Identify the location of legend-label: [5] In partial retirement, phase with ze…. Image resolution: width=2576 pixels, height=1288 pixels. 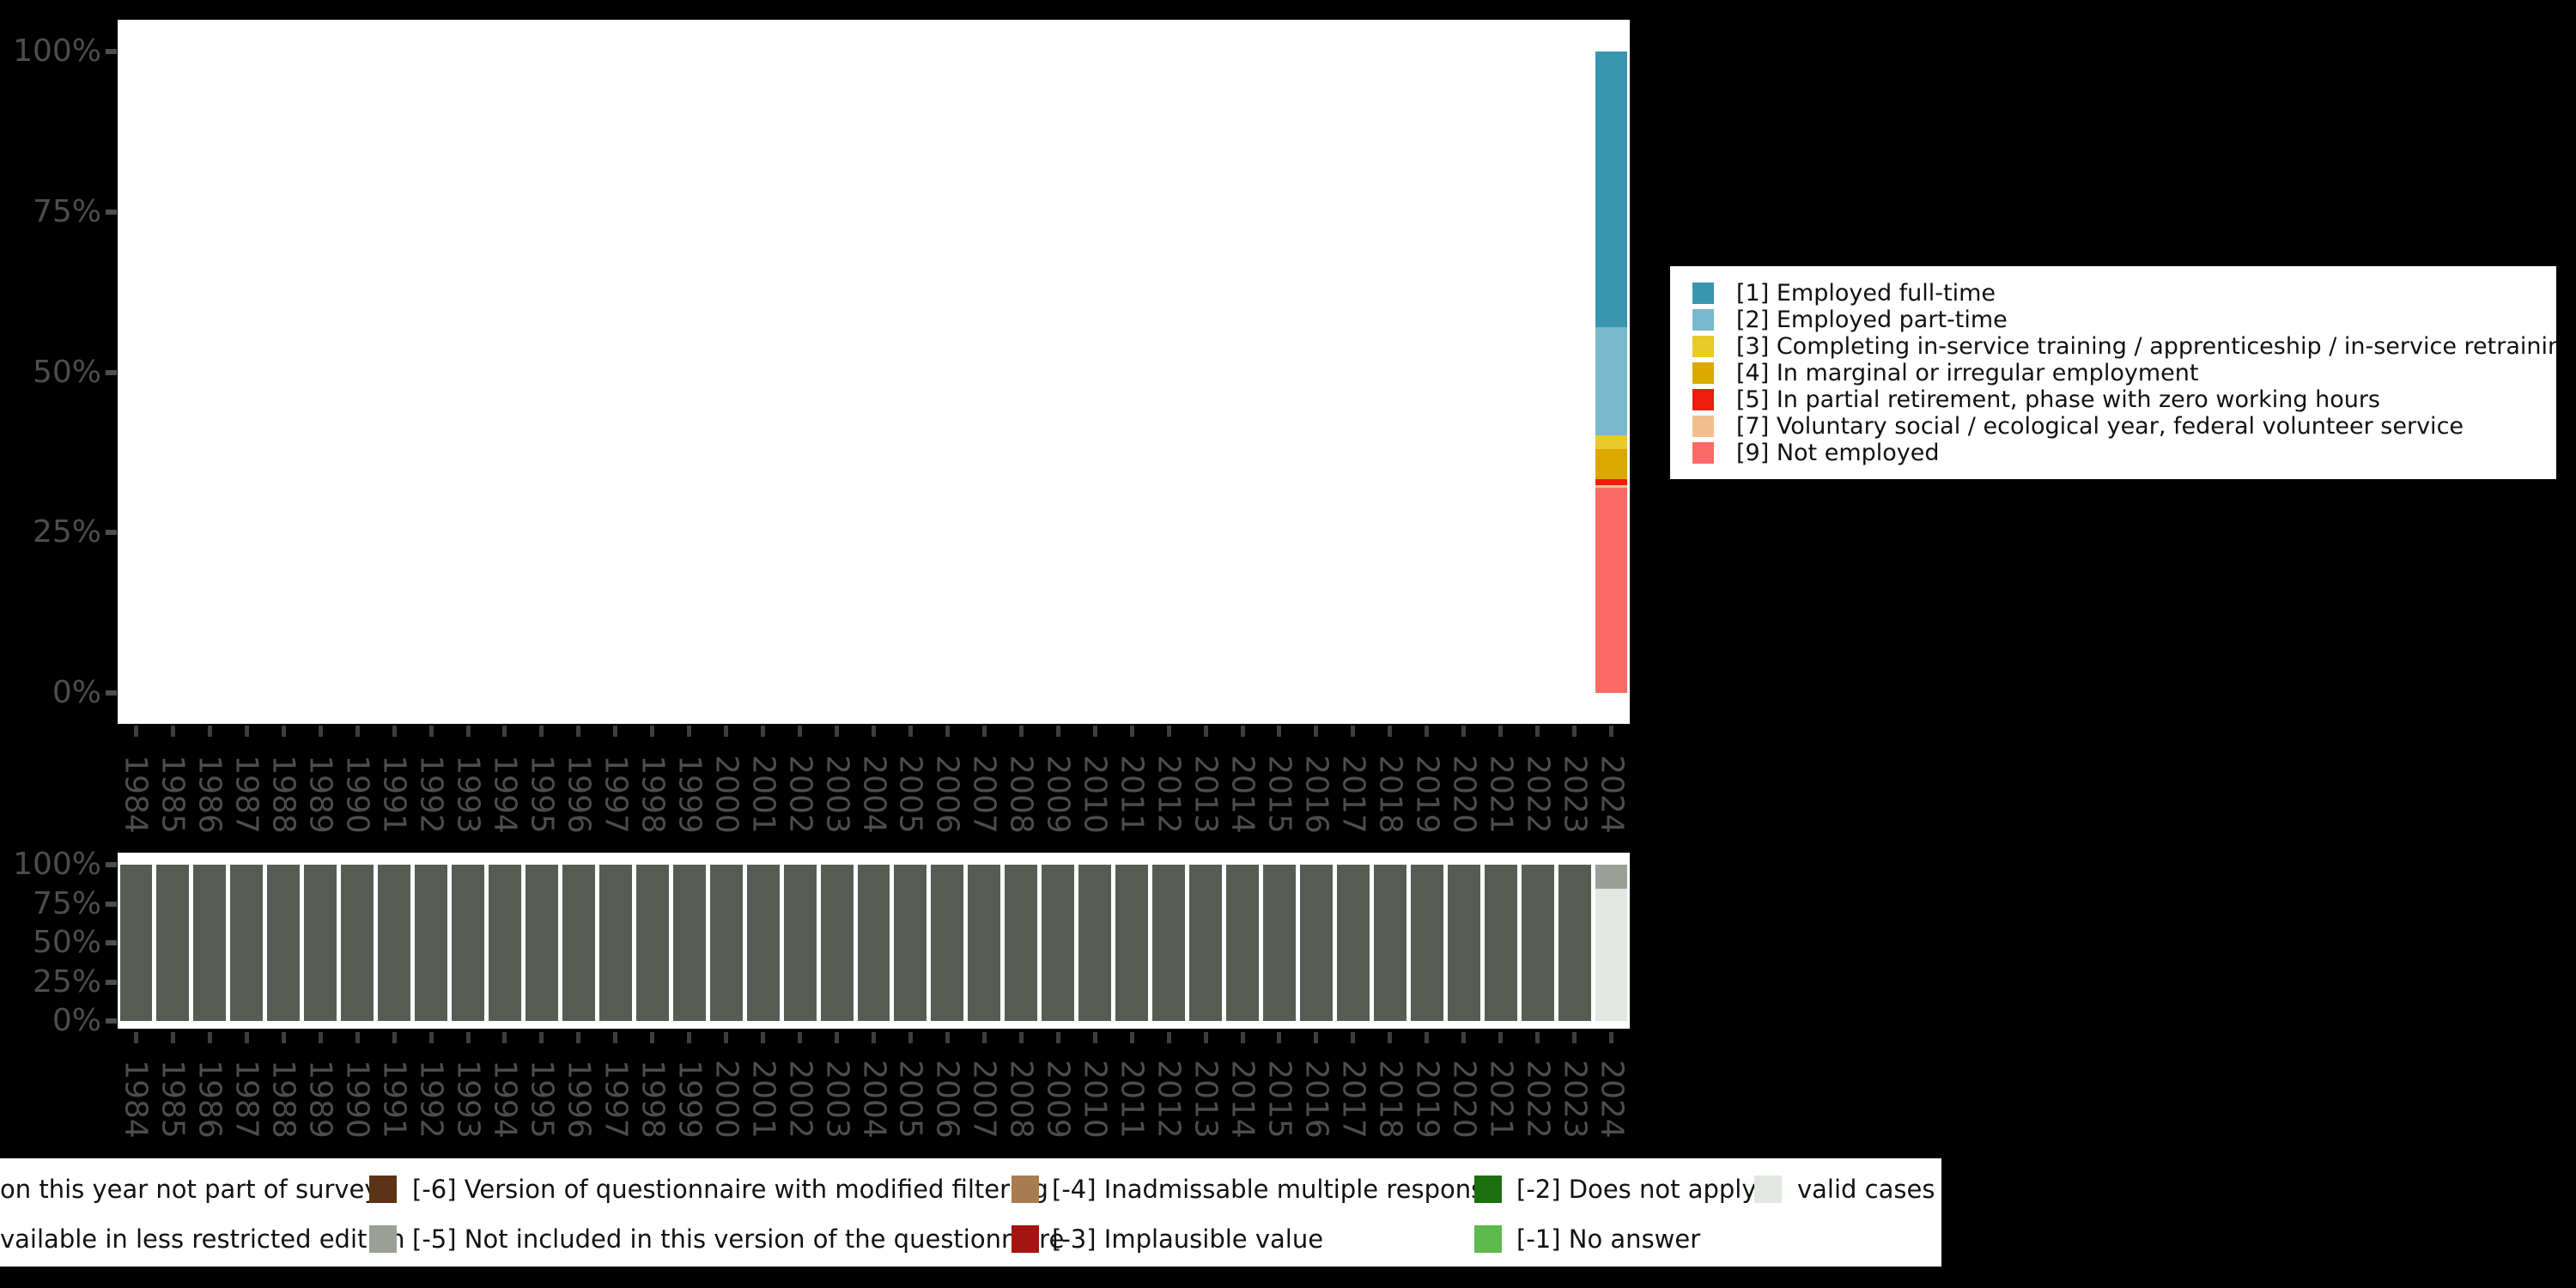
(2058, 399).